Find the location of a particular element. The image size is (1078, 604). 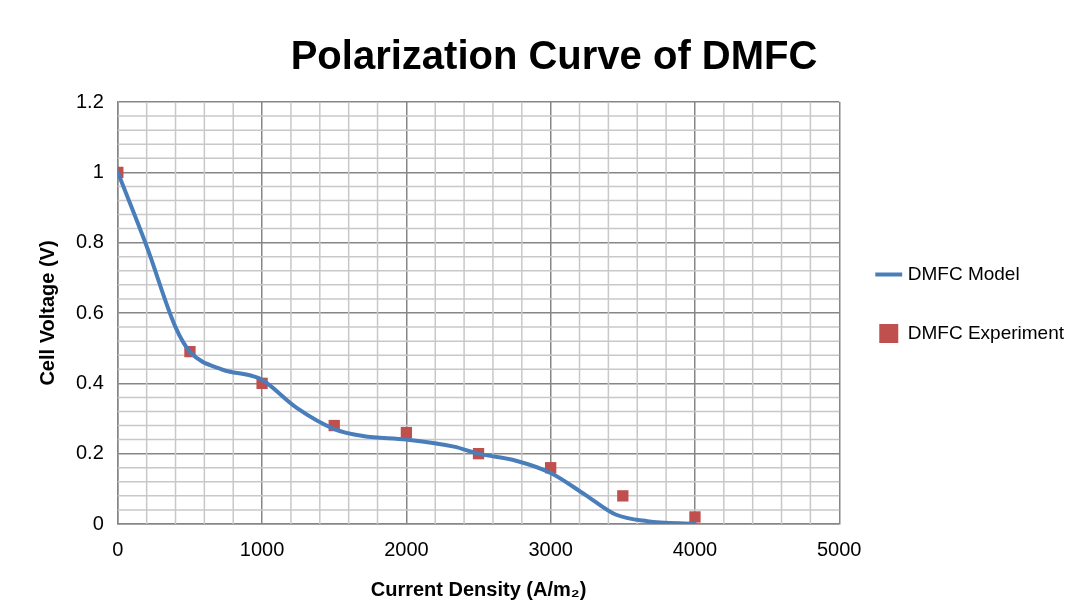

y-tick-label: 0.2 is located at coordinates (89, 452).